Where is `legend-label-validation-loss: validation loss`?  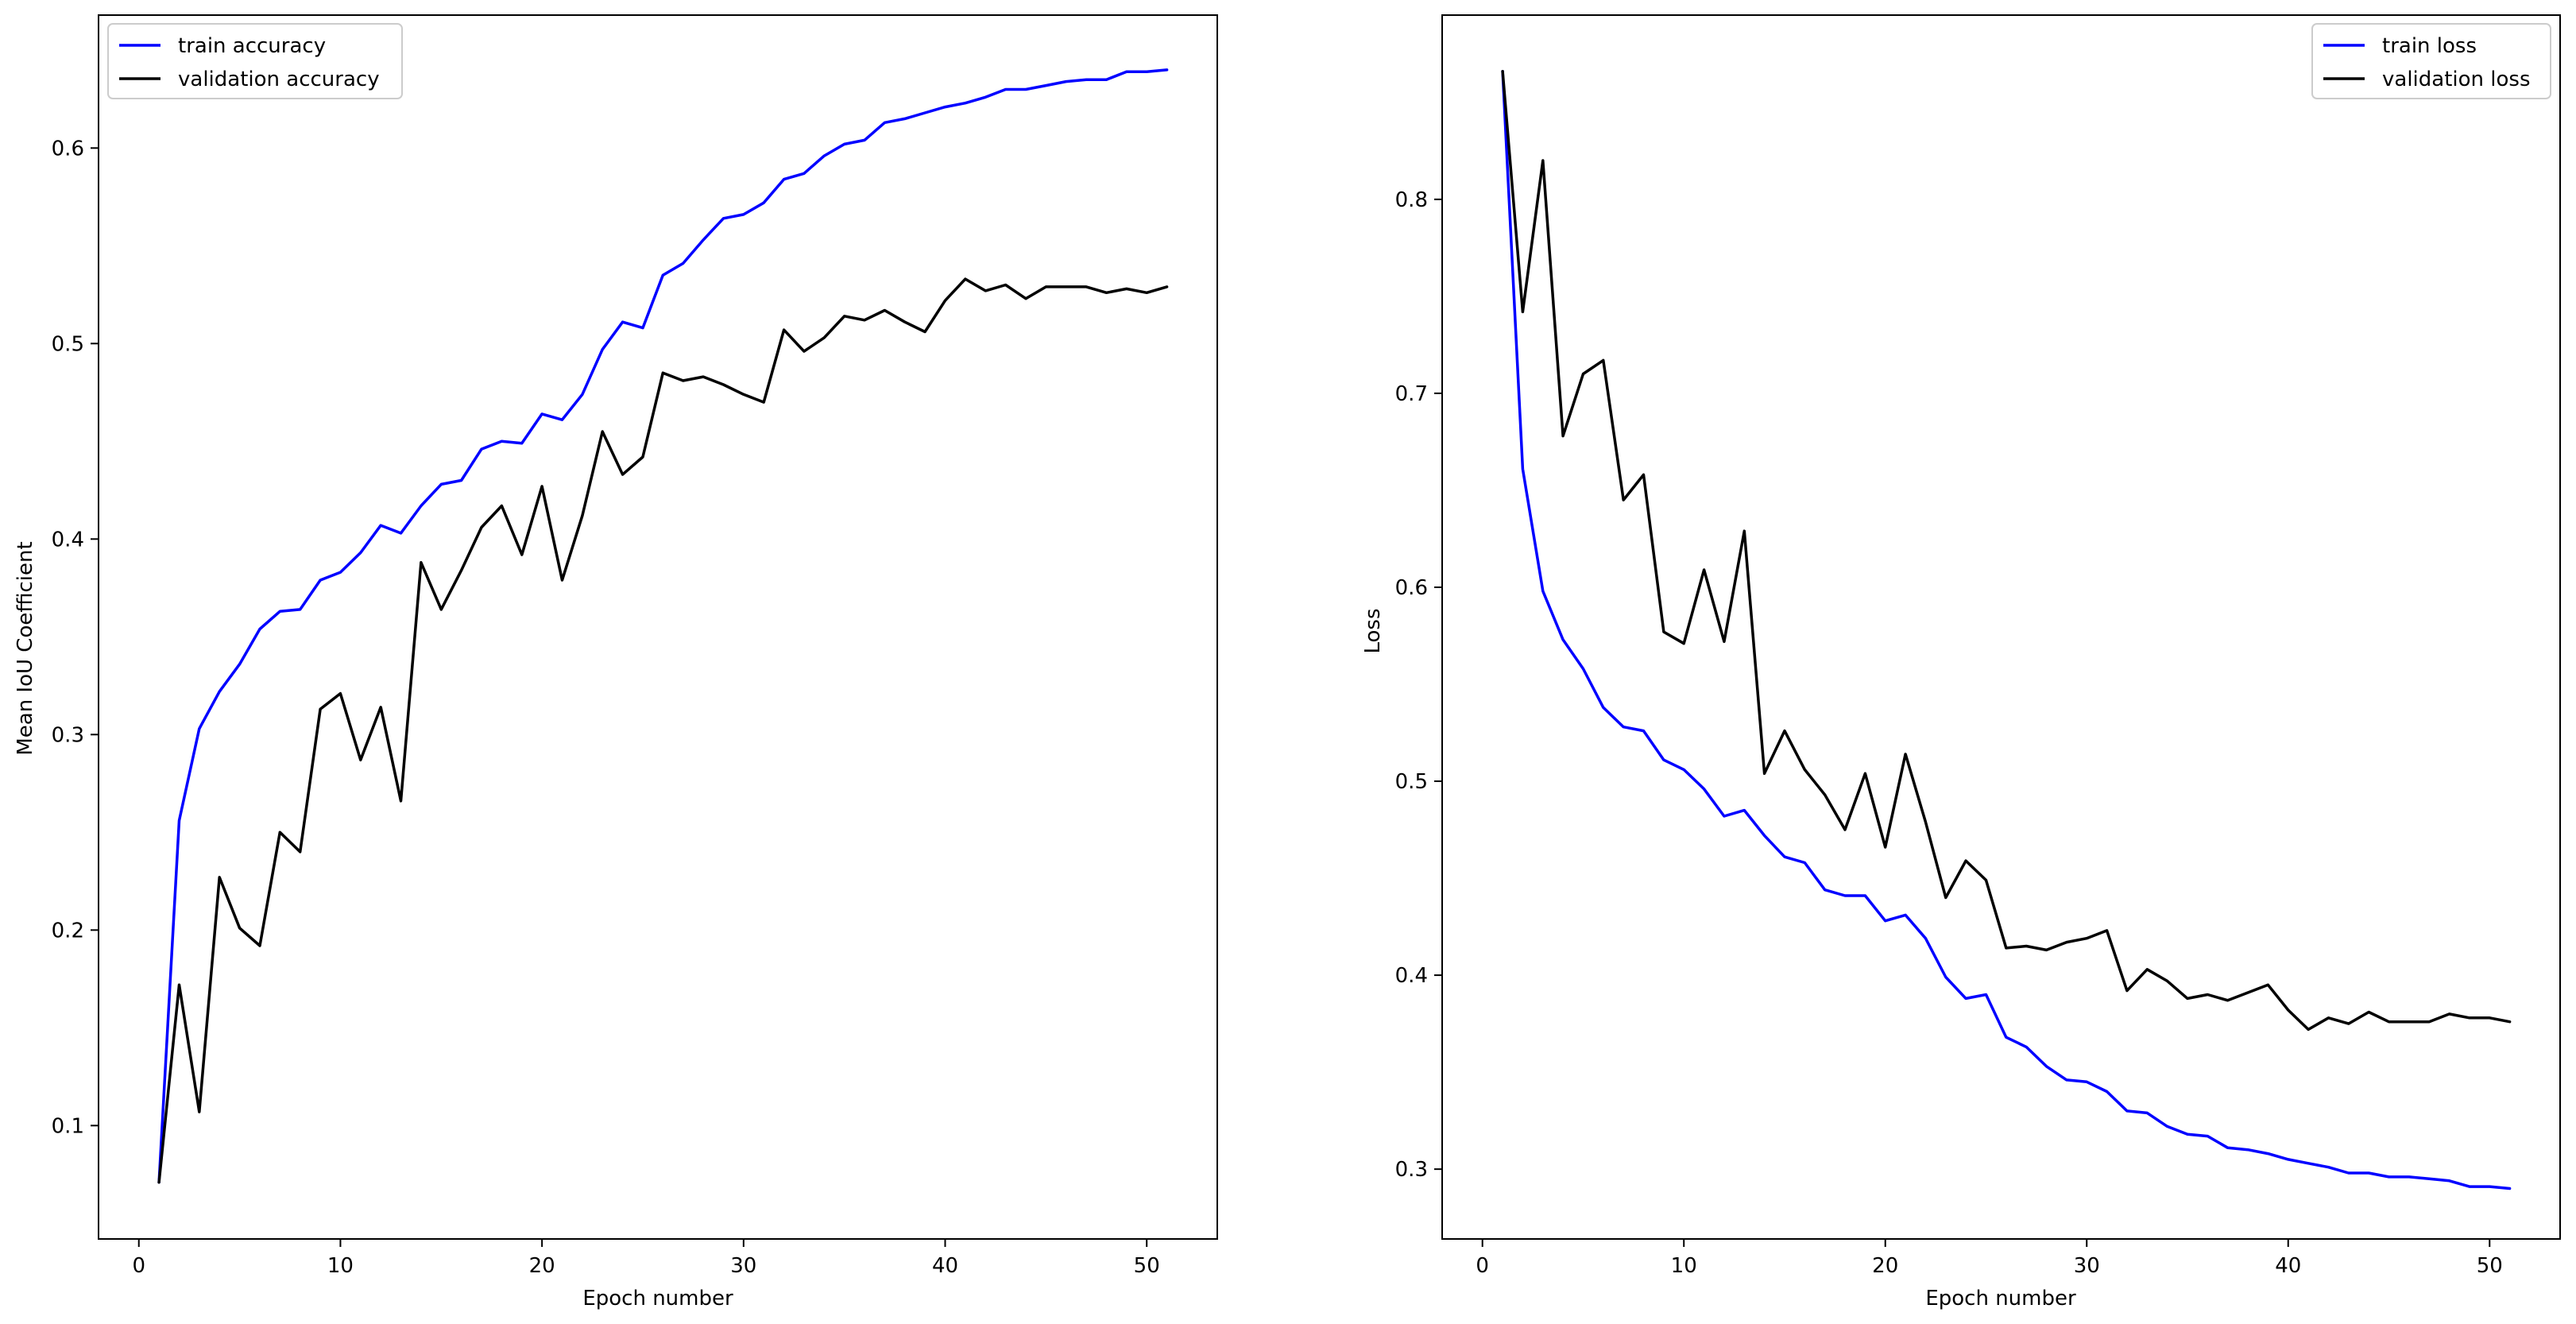 legend-label-validation-loss: validation loss is located at coordinates (2456, 79).